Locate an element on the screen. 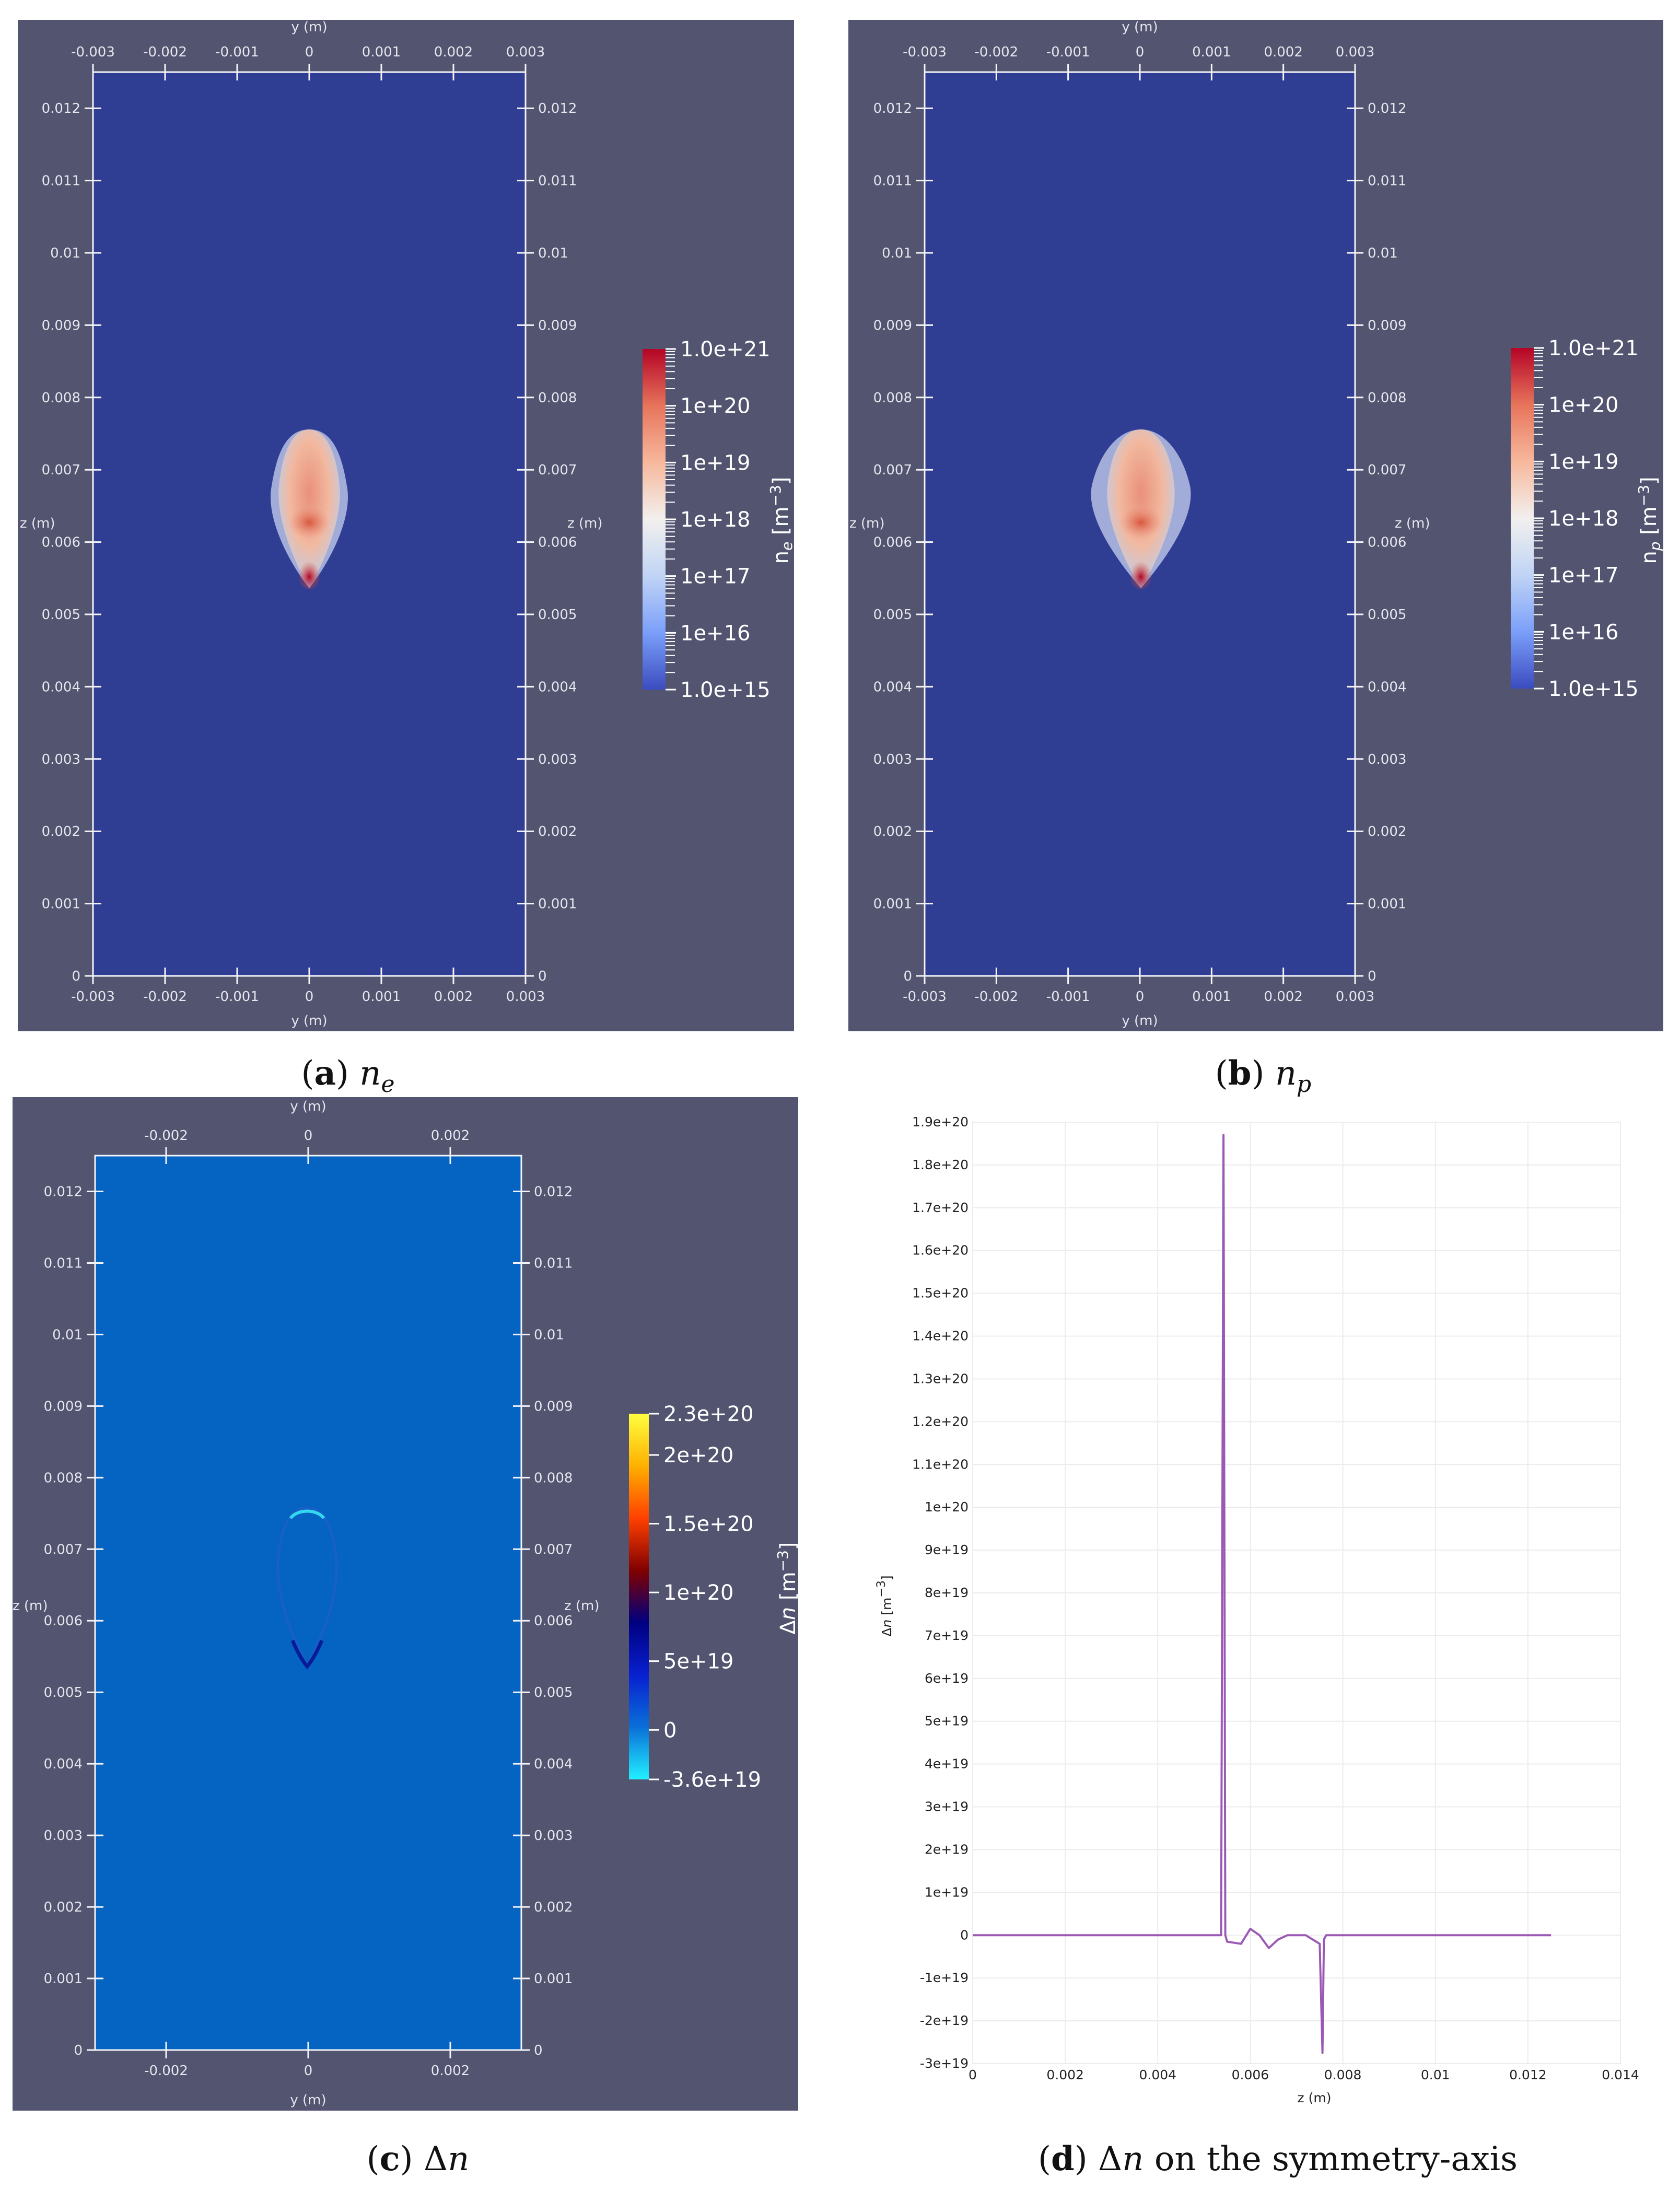  panel-d-x-axis-label: z (m) is located at coordinates (1315, 2097).